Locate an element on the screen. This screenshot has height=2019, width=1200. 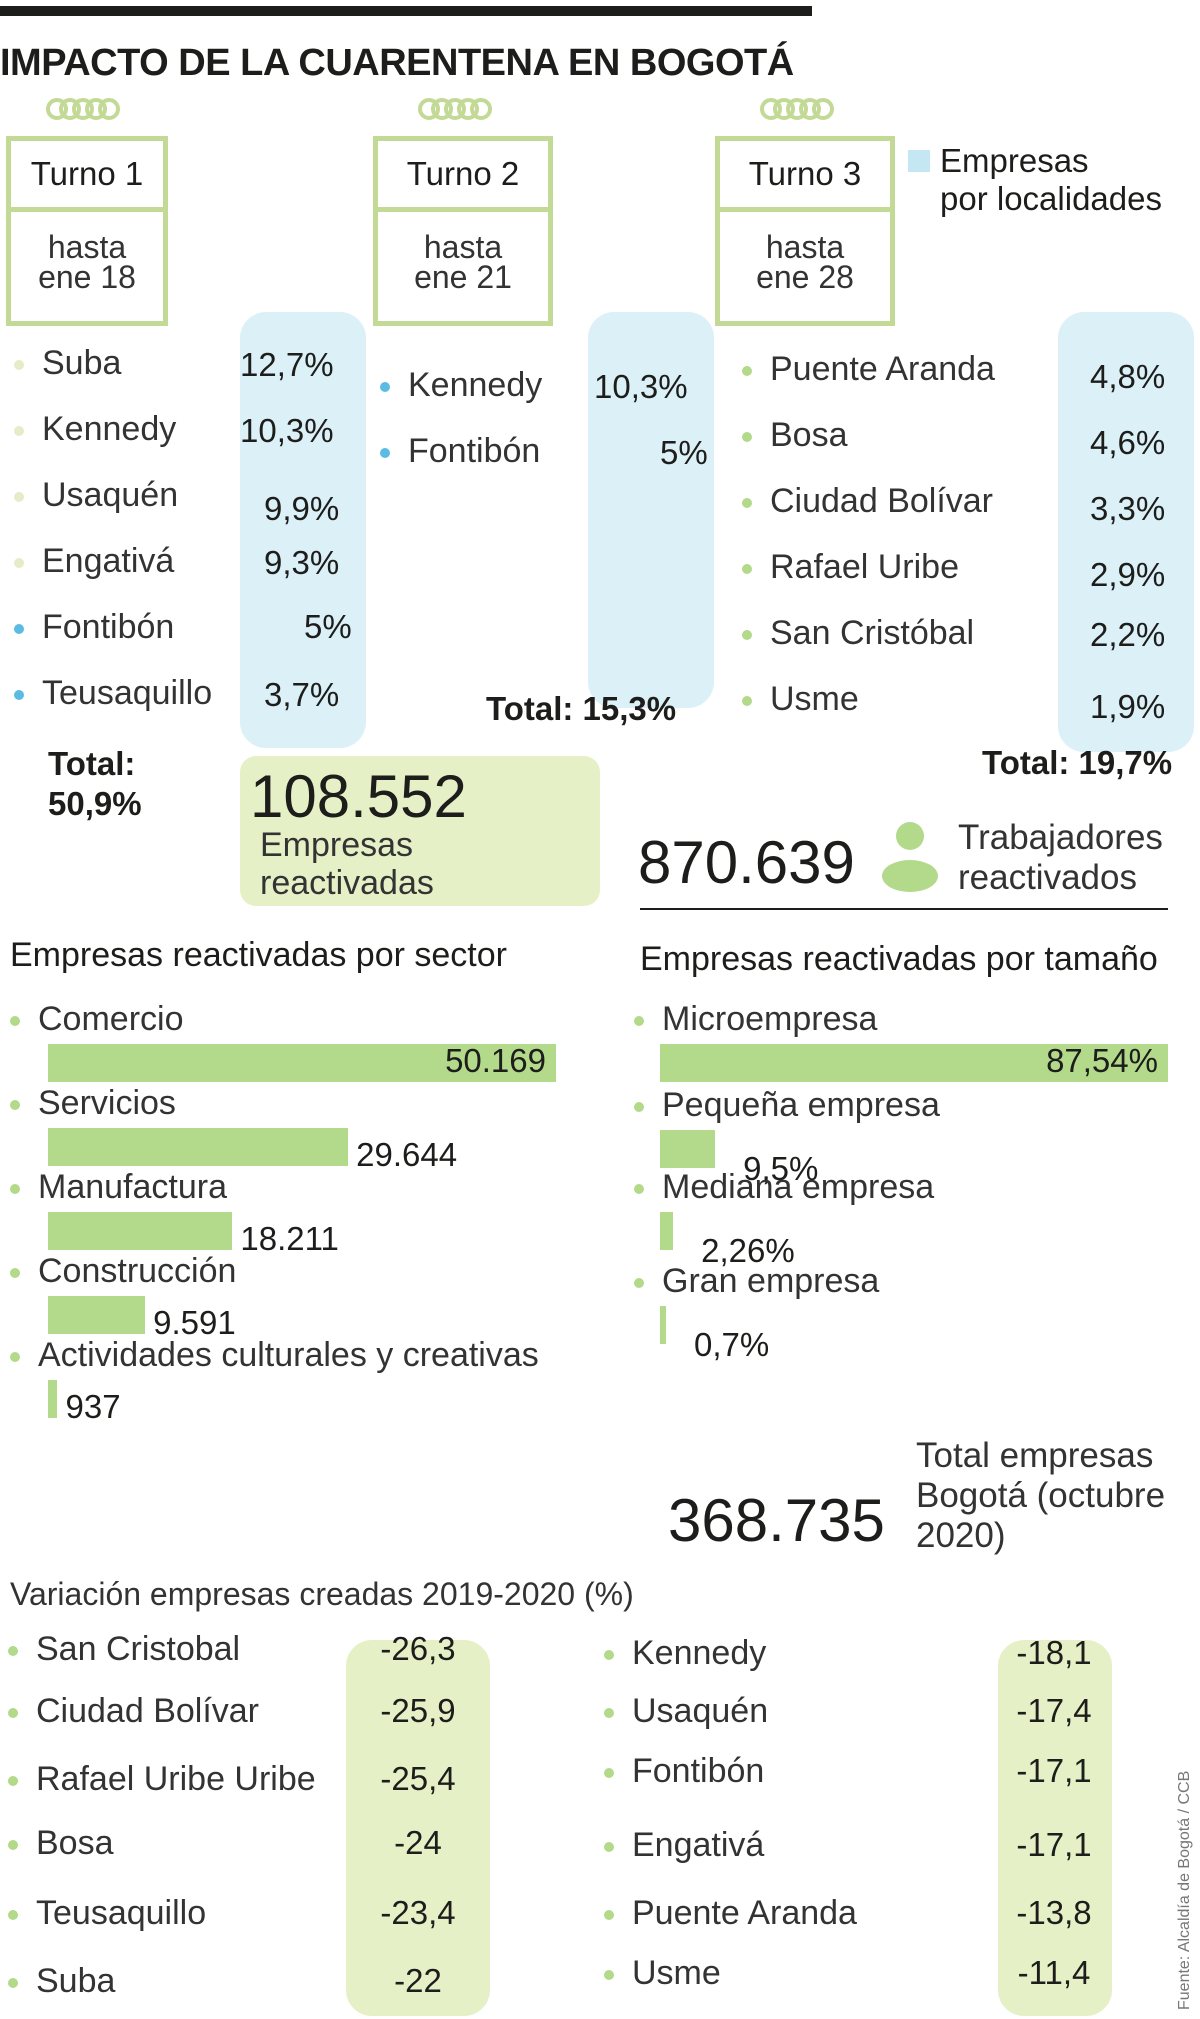
turno-1-sub2: ene 18 is located at coordinates (87, 277).